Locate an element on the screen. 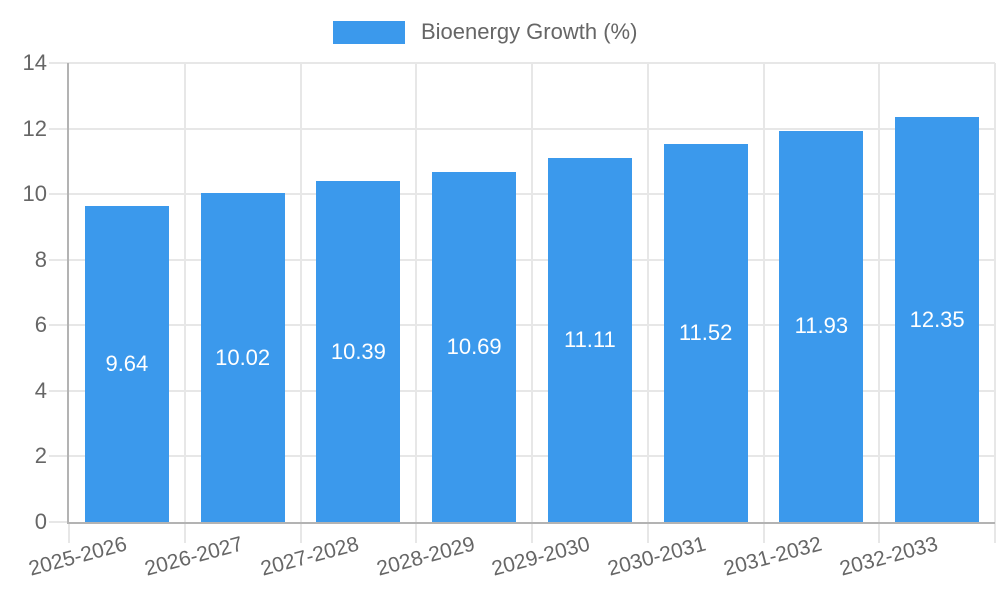  x-tick-label: 2025-2026 is located at coordinates (78, 556).